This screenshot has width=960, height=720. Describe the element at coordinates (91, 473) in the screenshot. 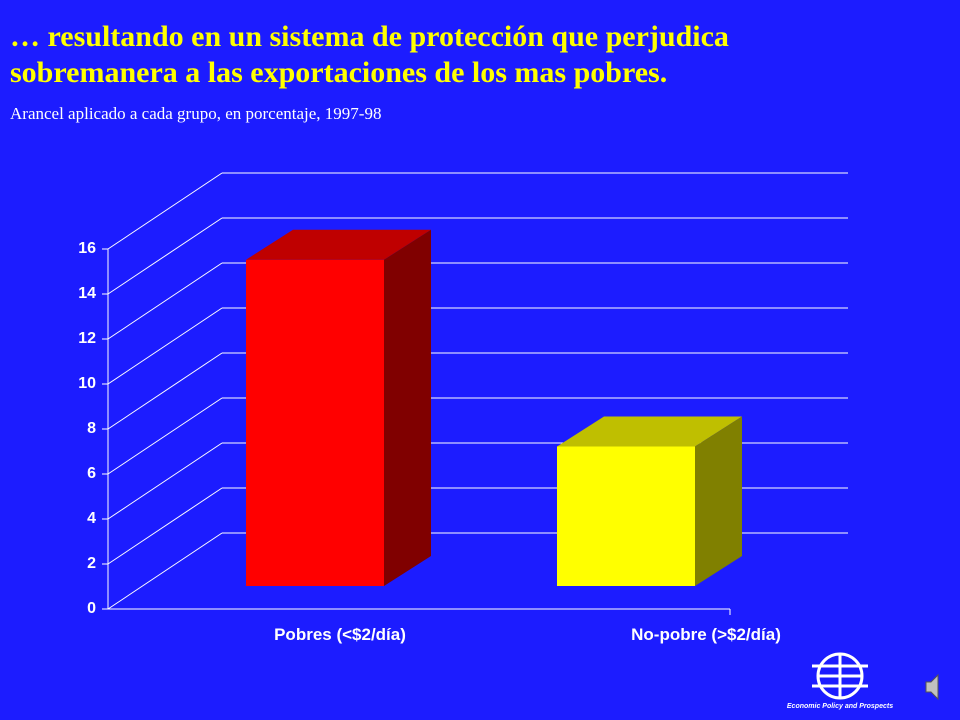

I see `y-tick-label: 6` at that location.